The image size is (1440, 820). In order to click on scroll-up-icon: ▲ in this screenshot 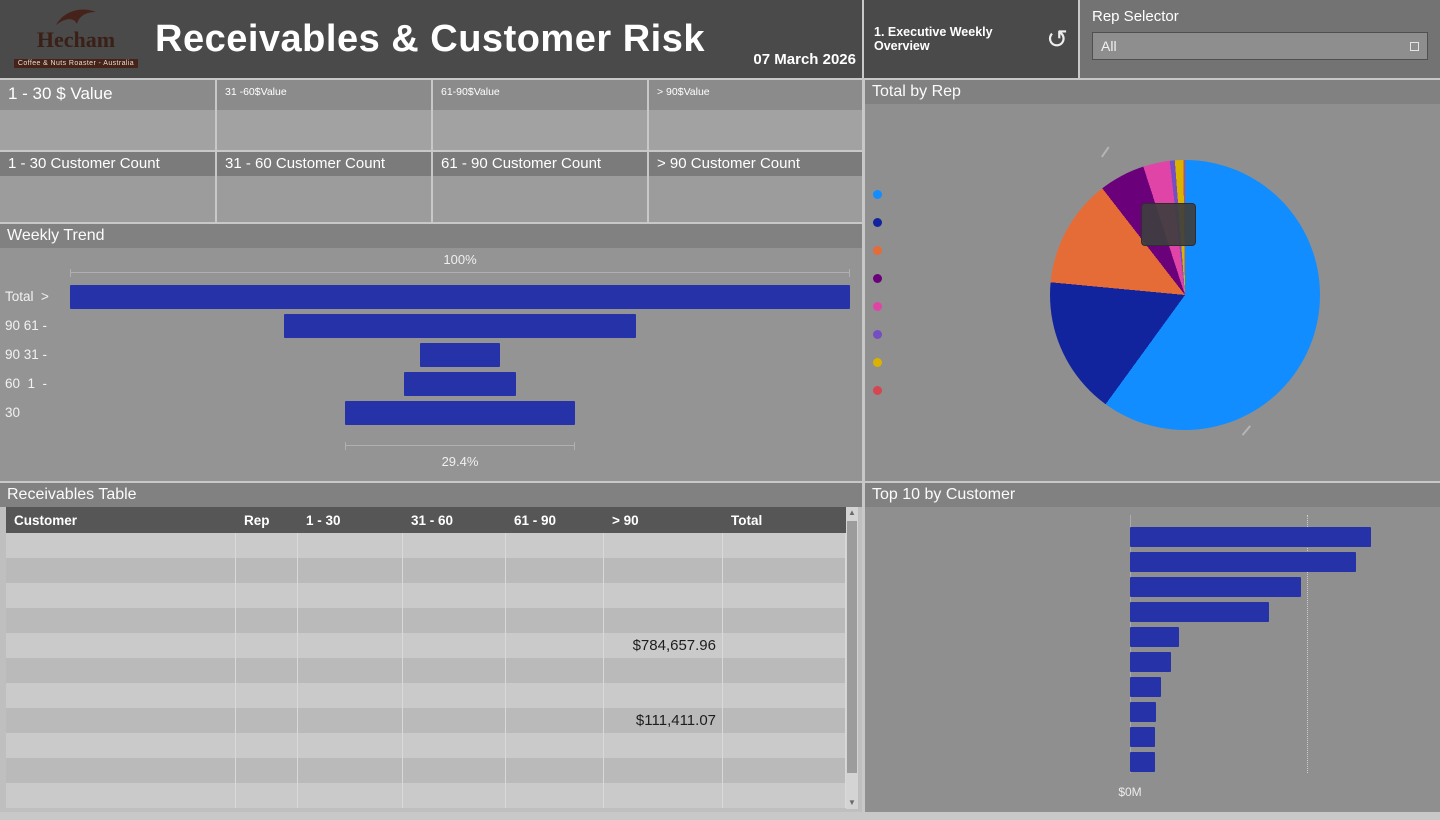, I will do `click(852, 512)`.